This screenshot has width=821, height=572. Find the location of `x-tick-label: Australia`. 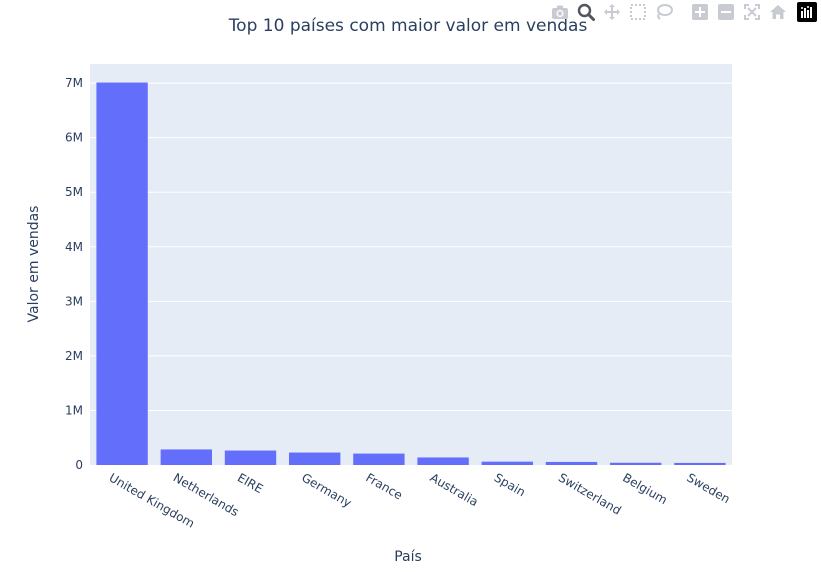

x-tick-label: Australia is located at coordinates (454, 489).